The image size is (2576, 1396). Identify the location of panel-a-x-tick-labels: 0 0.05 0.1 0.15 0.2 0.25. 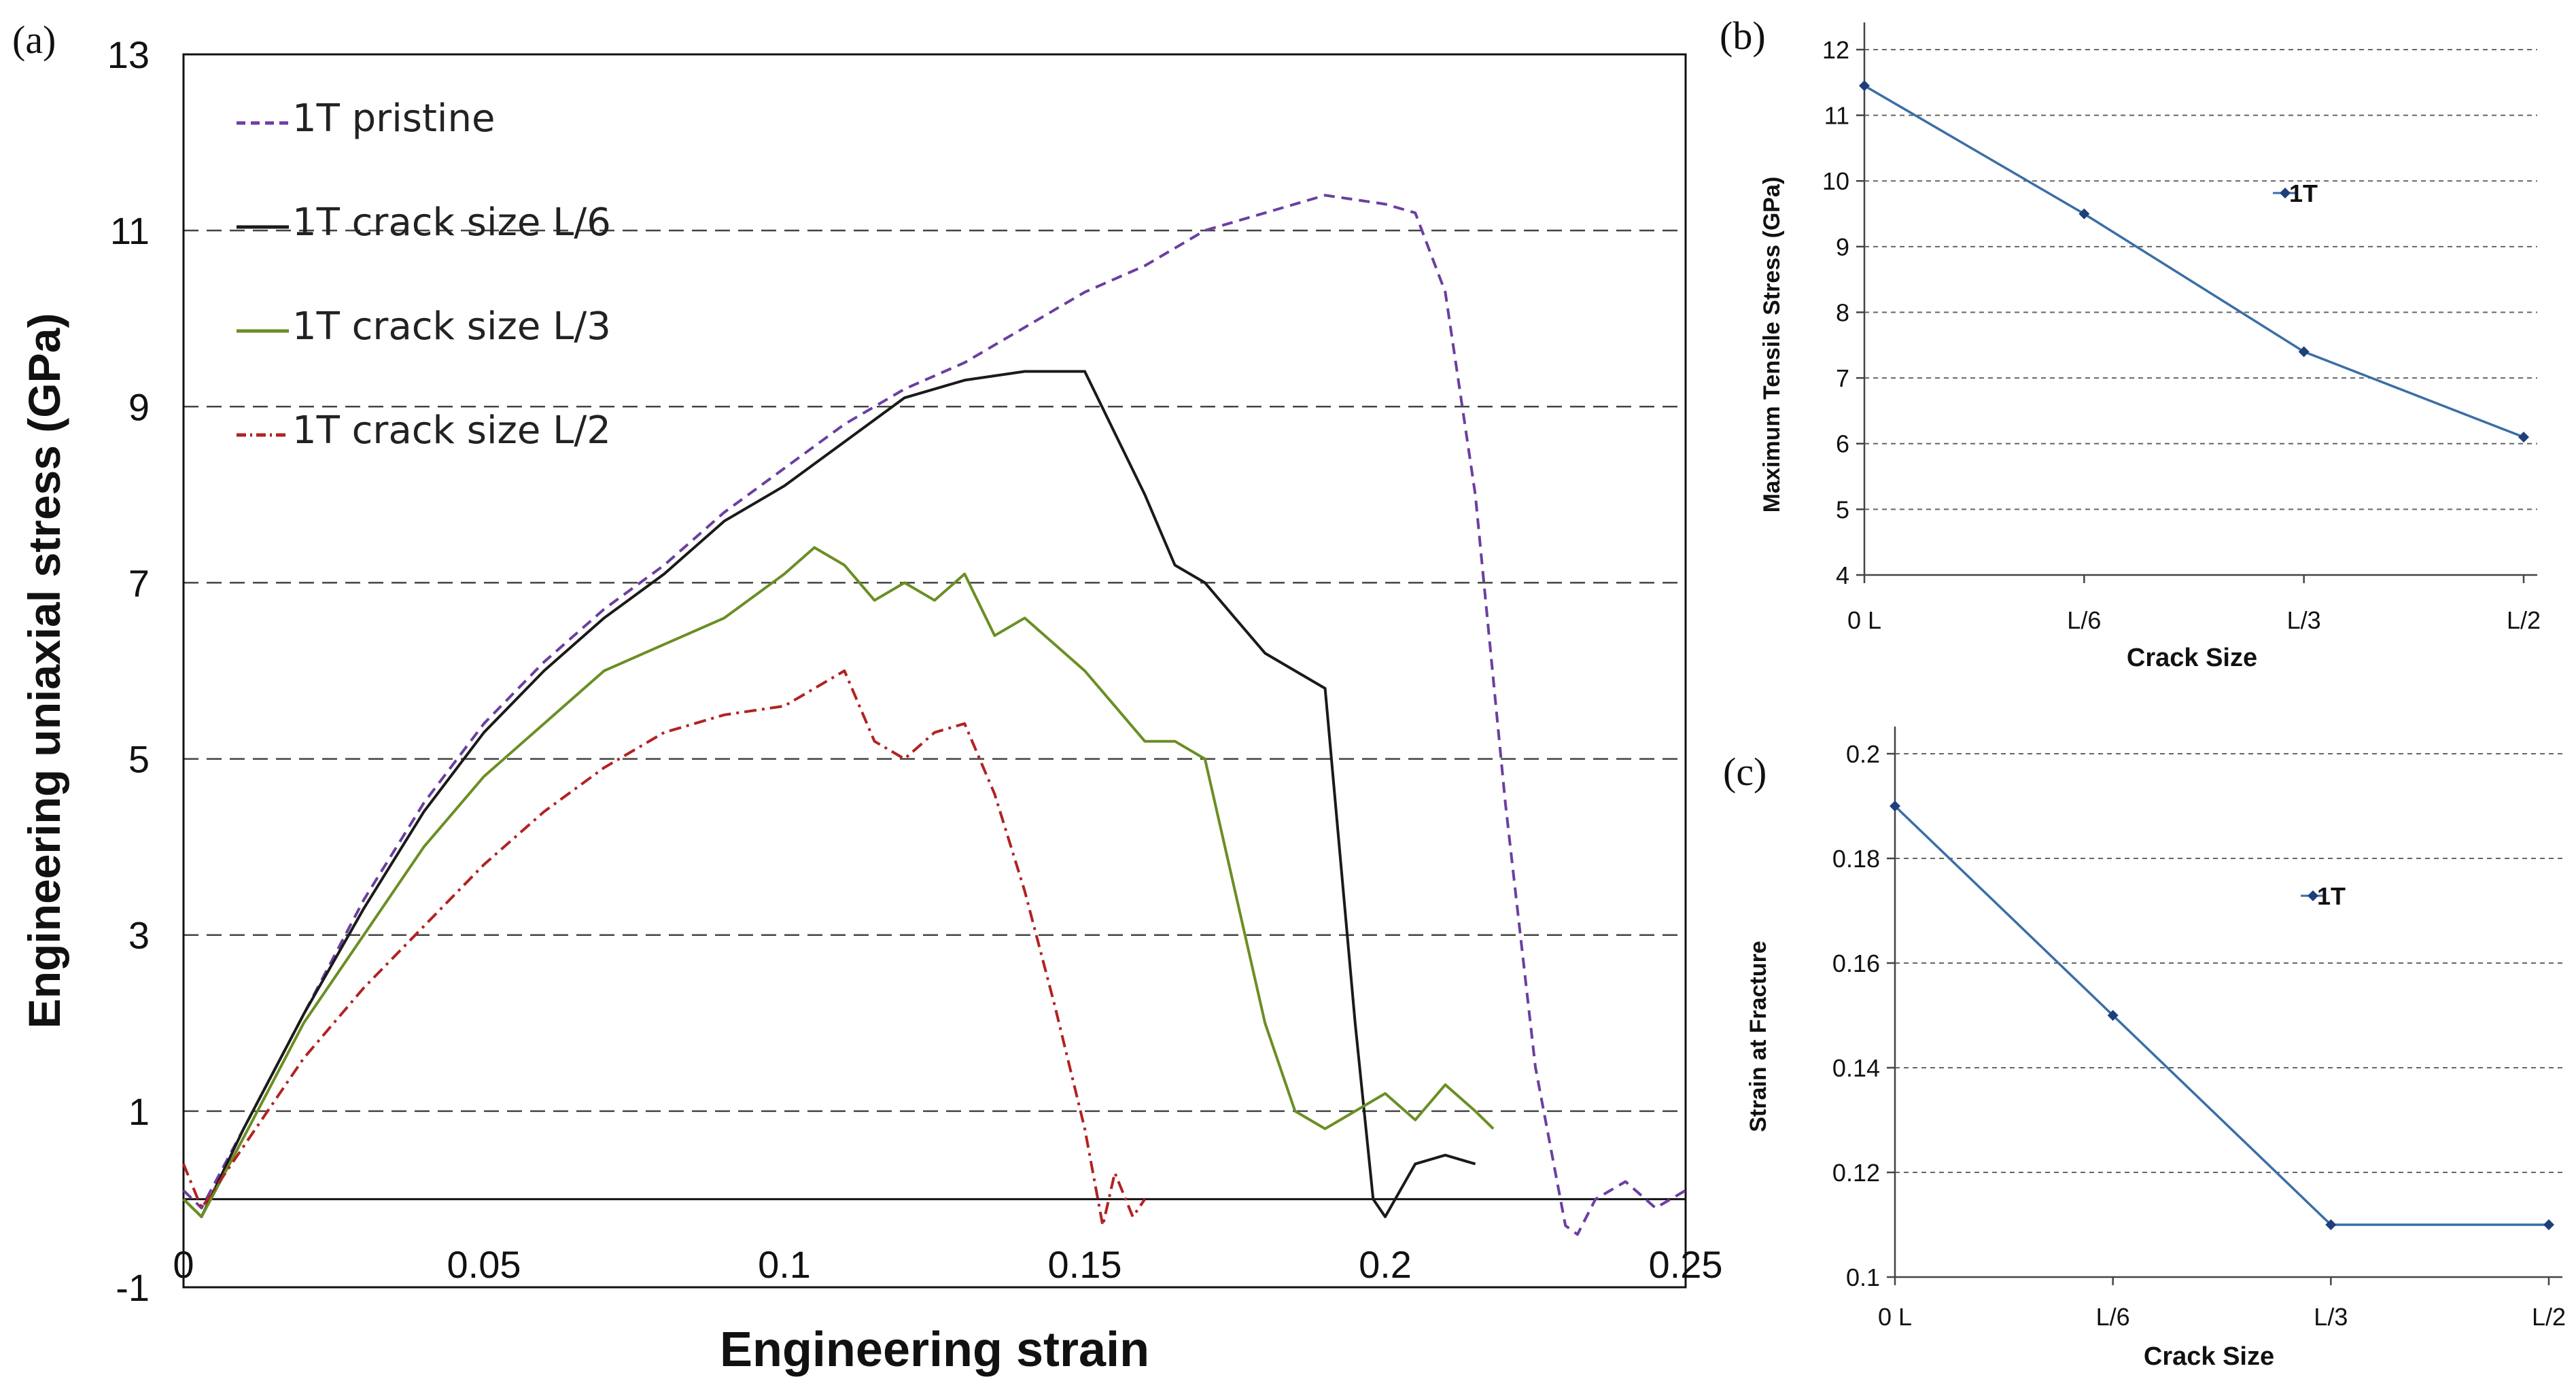
(947, 1264).